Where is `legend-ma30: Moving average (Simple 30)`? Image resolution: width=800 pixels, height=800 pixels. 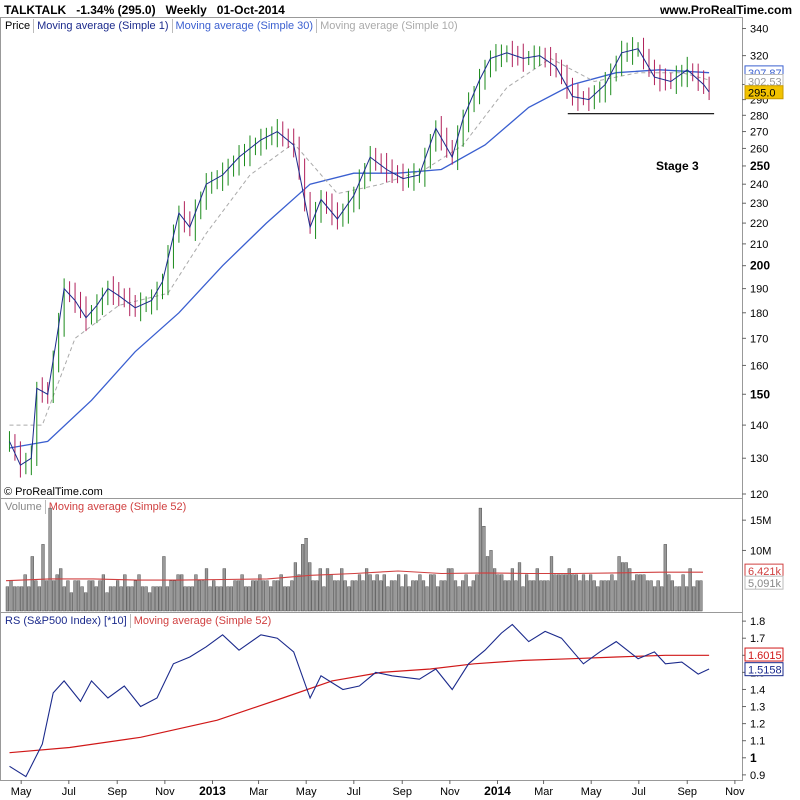 legend-ma30: Moving average (Simple 30) is located at coordinates (245, 26).